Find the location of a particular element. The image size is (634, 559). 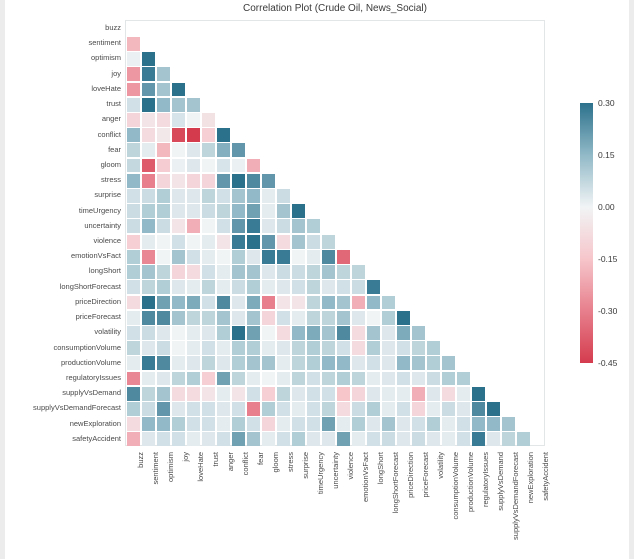

x-tick-label: supplyVsDemandForecast is located at coordinates (515, 496).